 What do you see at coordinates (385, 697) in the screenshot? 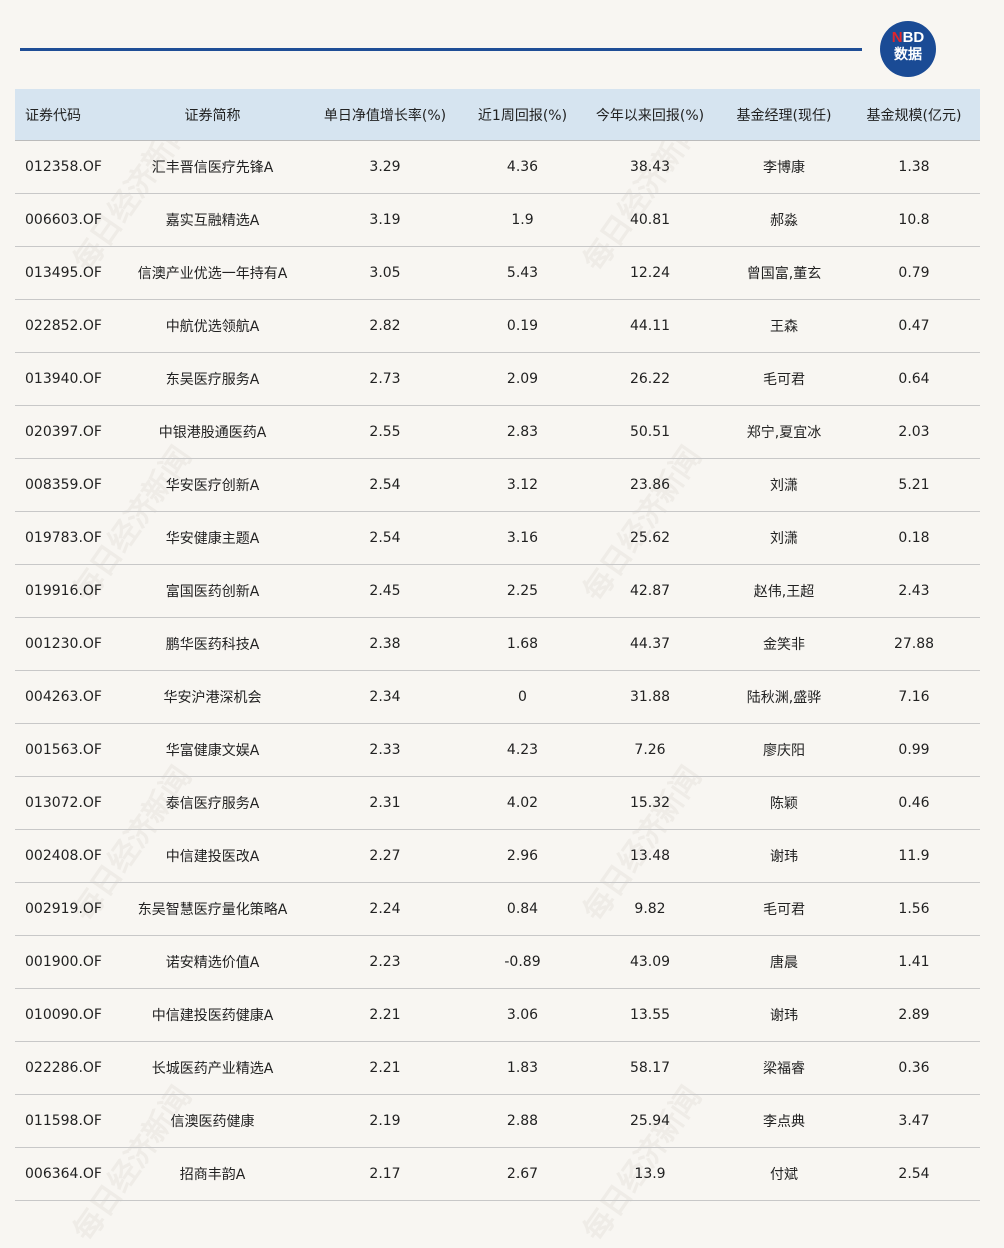
I see `cell-daily-growth: 2.34` at bounding box center [385, 697].